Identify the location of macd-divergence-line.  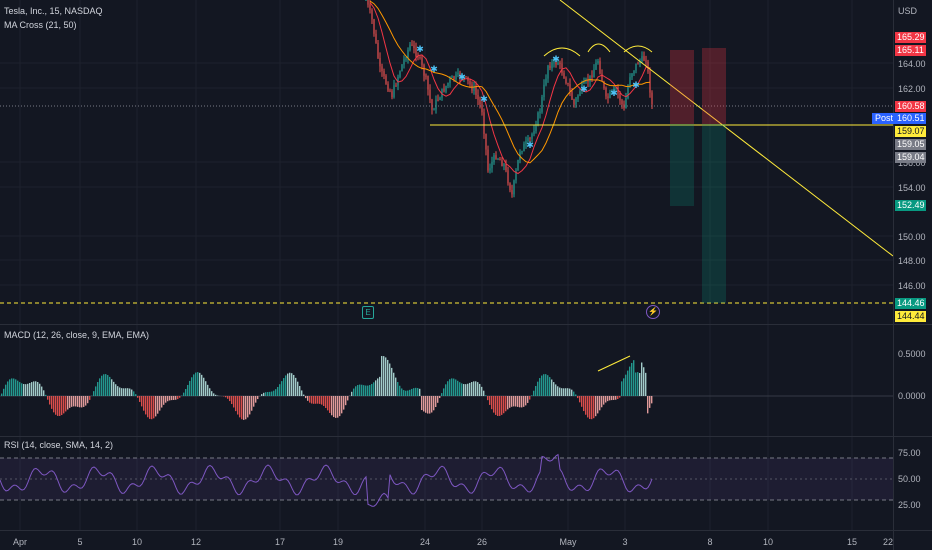
(614, 363).